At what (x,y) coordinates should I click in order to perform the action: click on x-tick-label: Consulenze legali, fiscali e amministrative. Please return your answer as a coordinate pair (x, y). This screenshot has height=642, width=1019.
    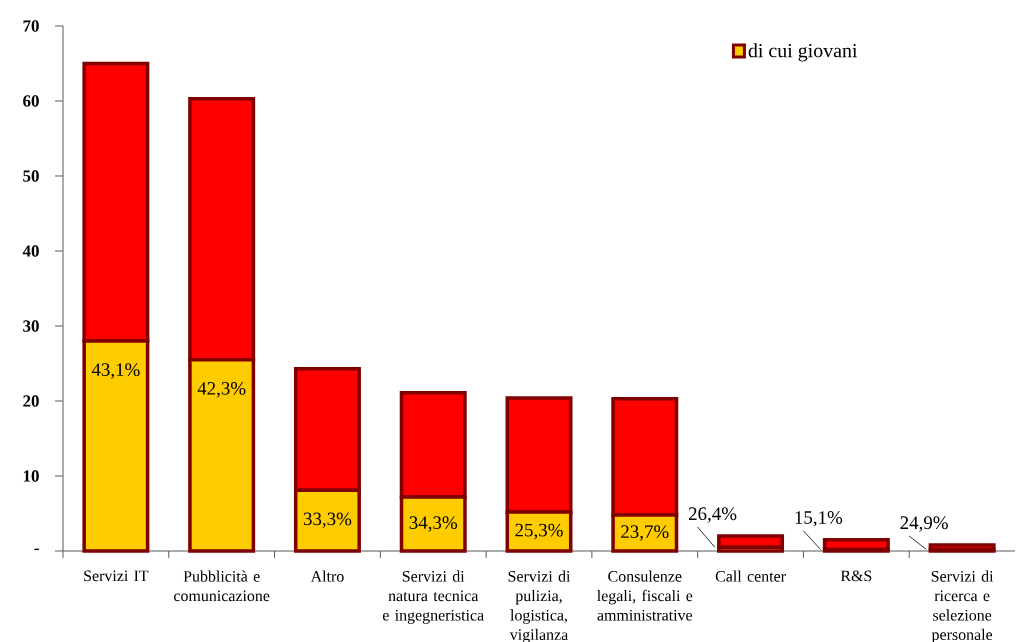
    Looking at the image, I should click on (645, 595).